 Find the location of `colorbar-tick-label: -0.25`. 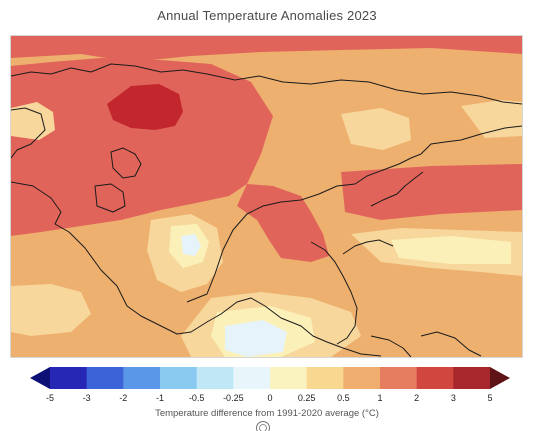

colorbar-tick-label: -0.25 is located at coordinates (233, 398).